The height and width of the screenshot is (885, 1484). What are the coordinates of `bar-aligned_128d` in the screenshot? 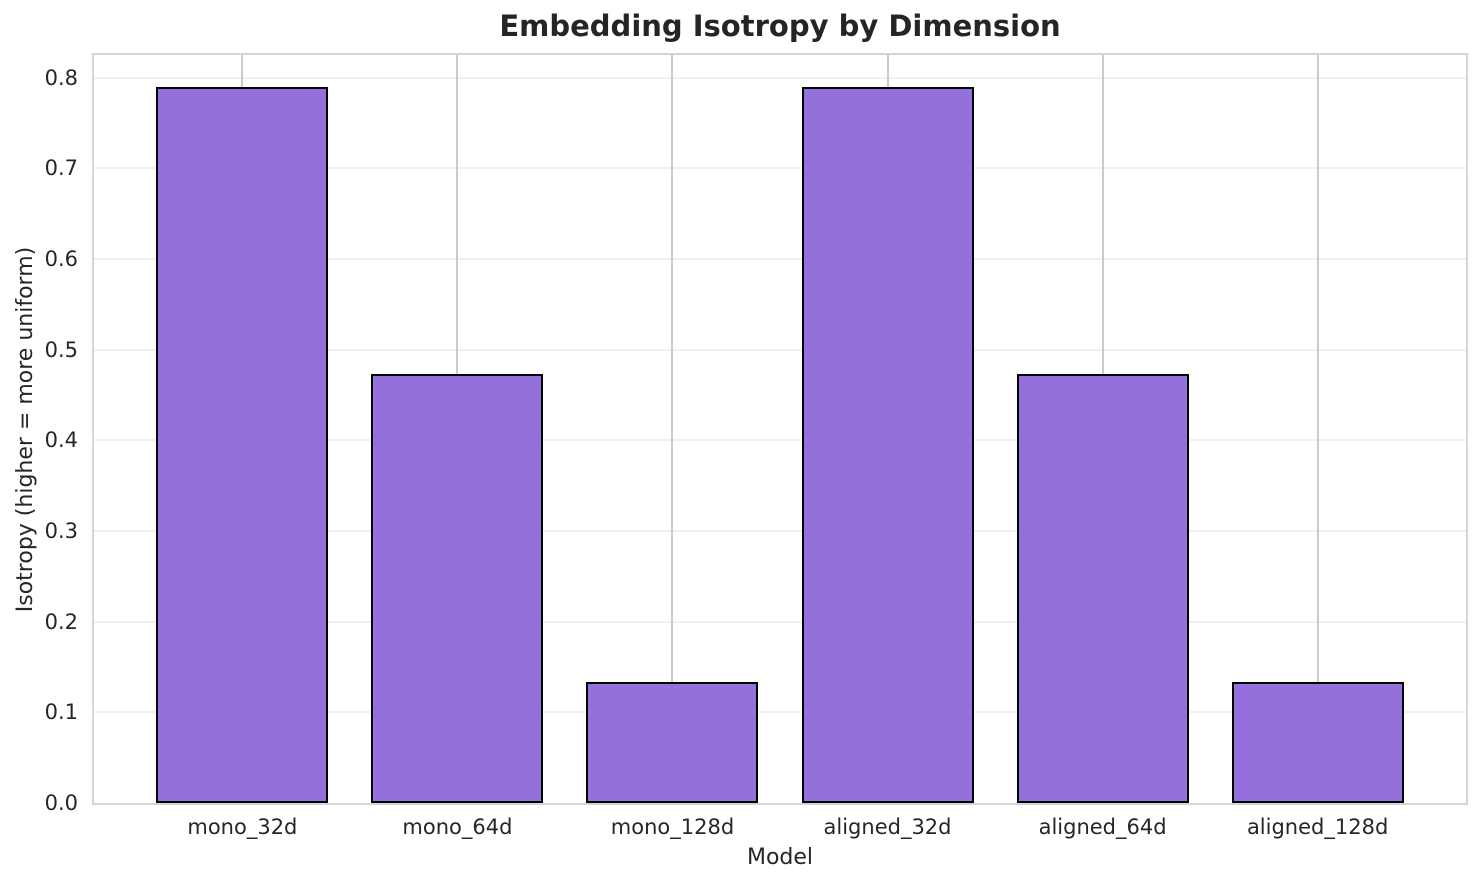 It's located at (1317, 742).